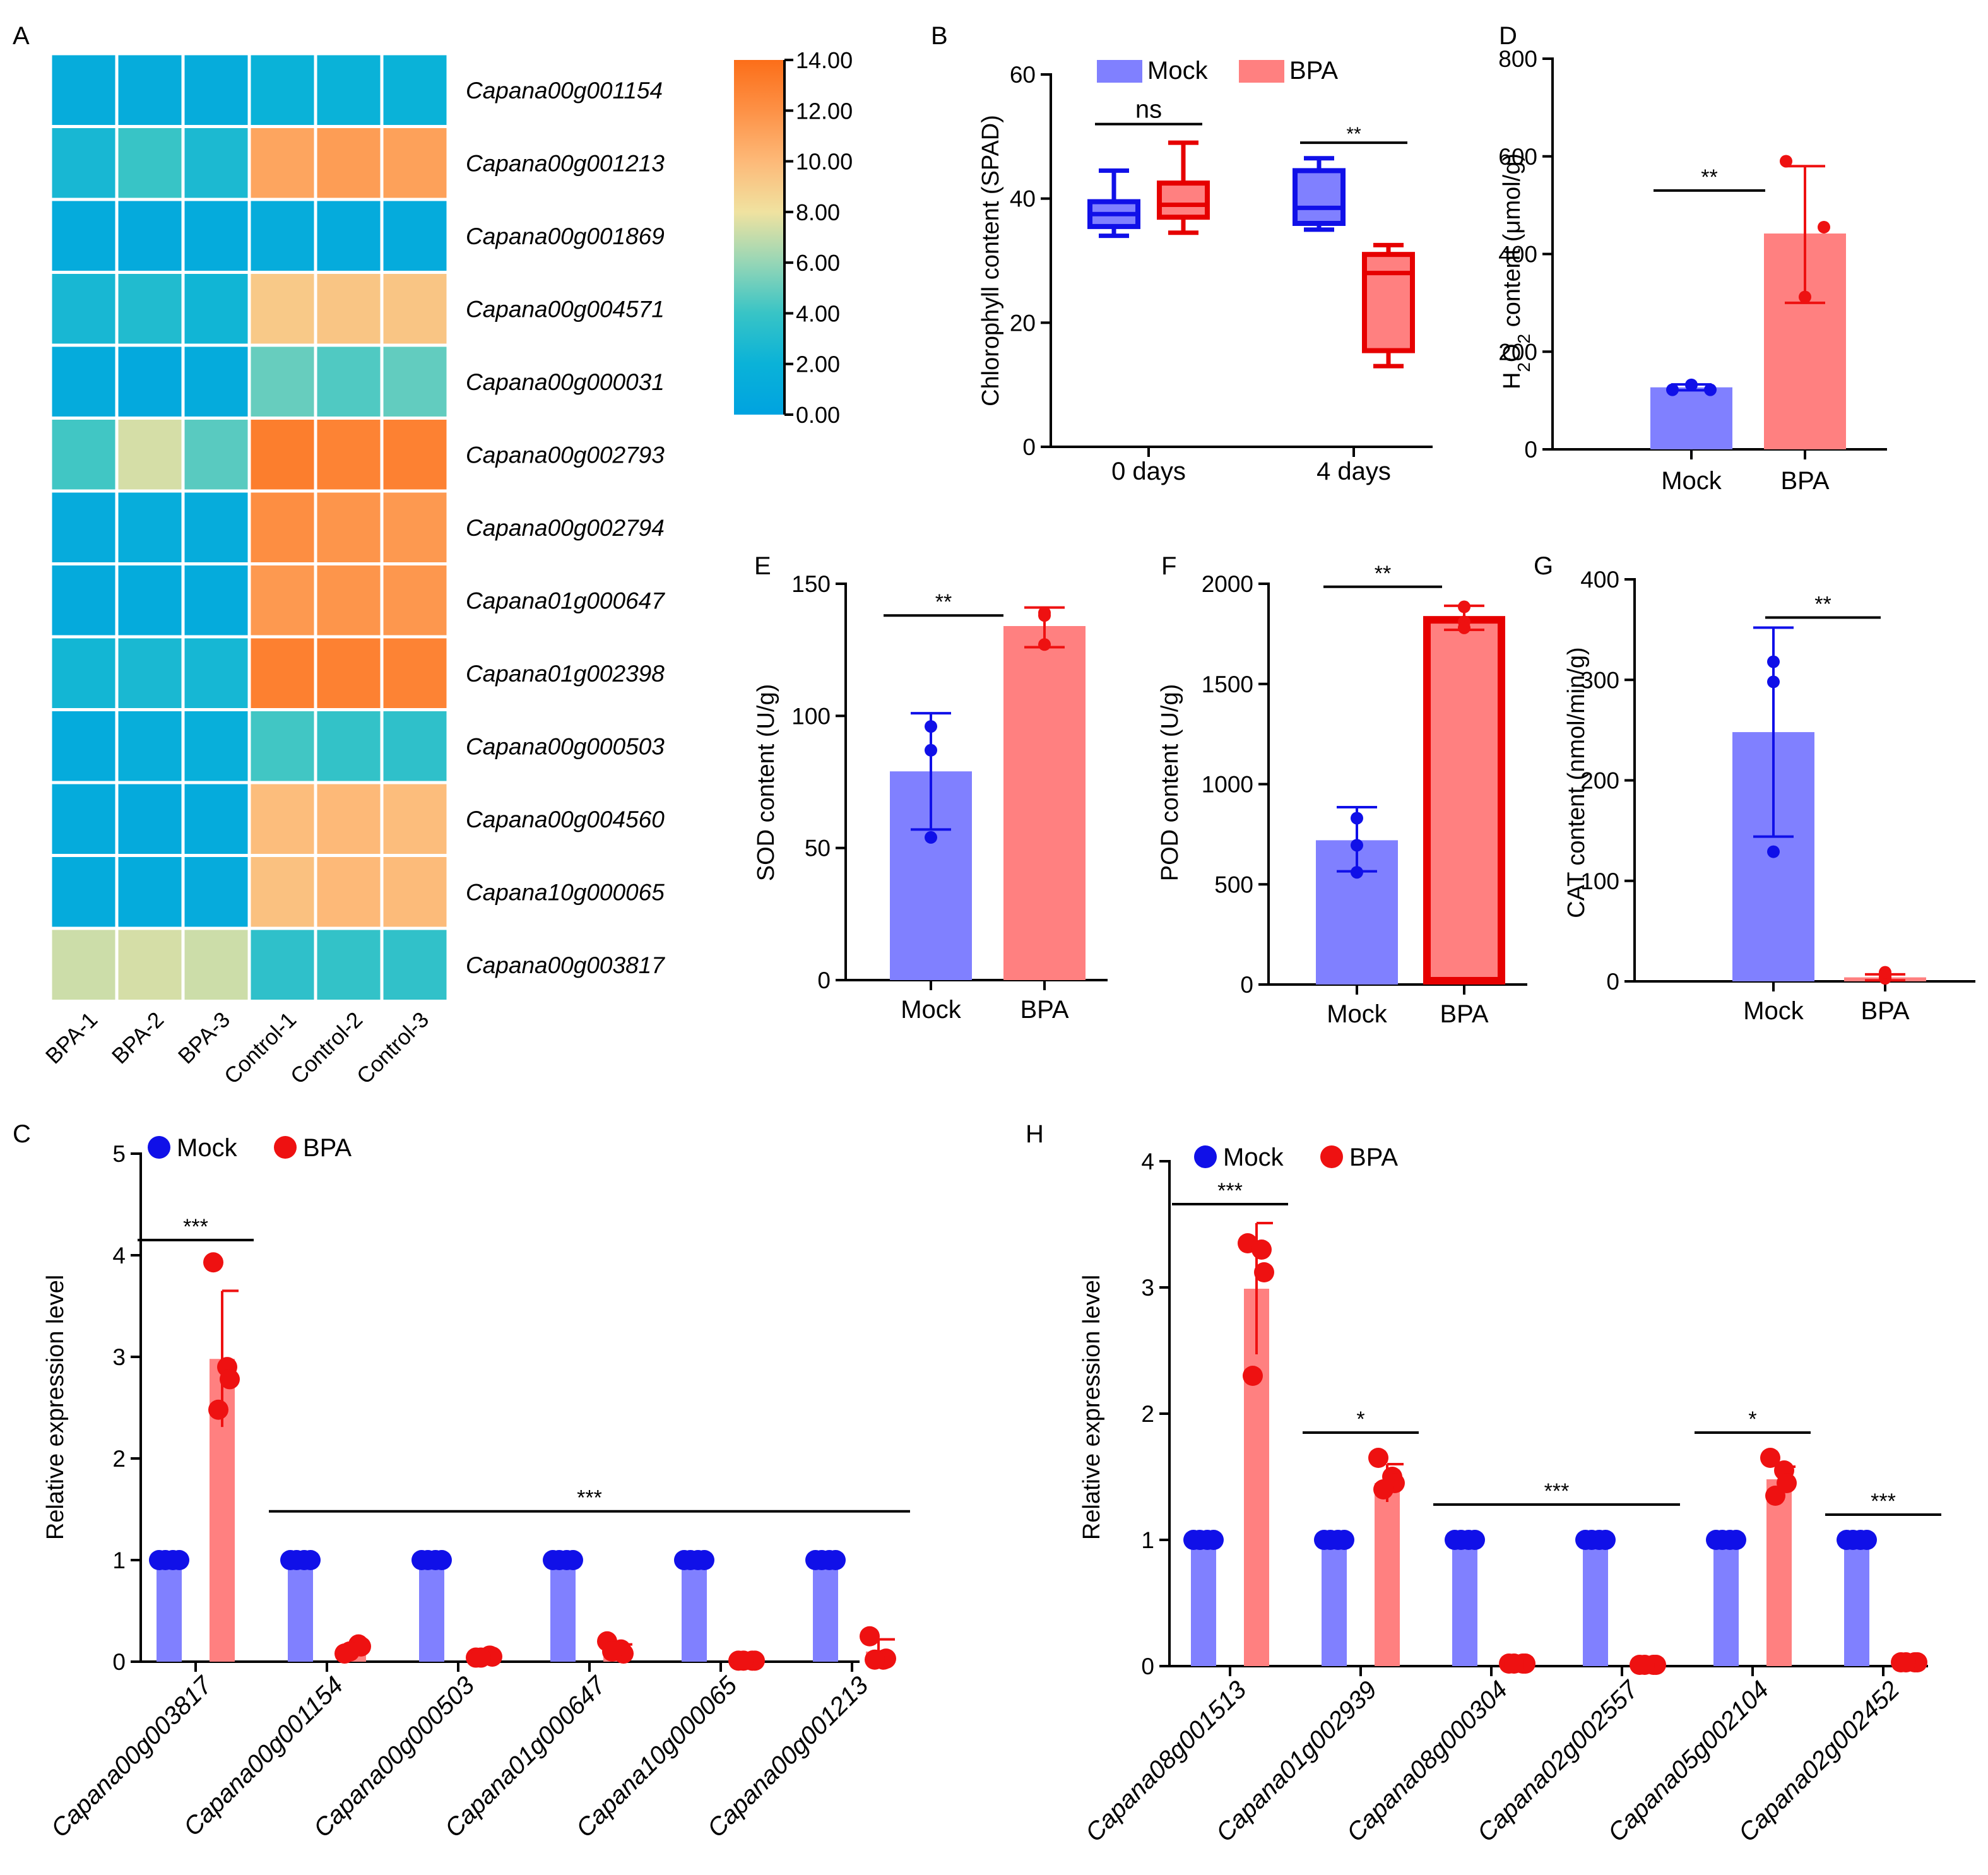  I want to click on panel-letter-f: F, so click(1168, 566).